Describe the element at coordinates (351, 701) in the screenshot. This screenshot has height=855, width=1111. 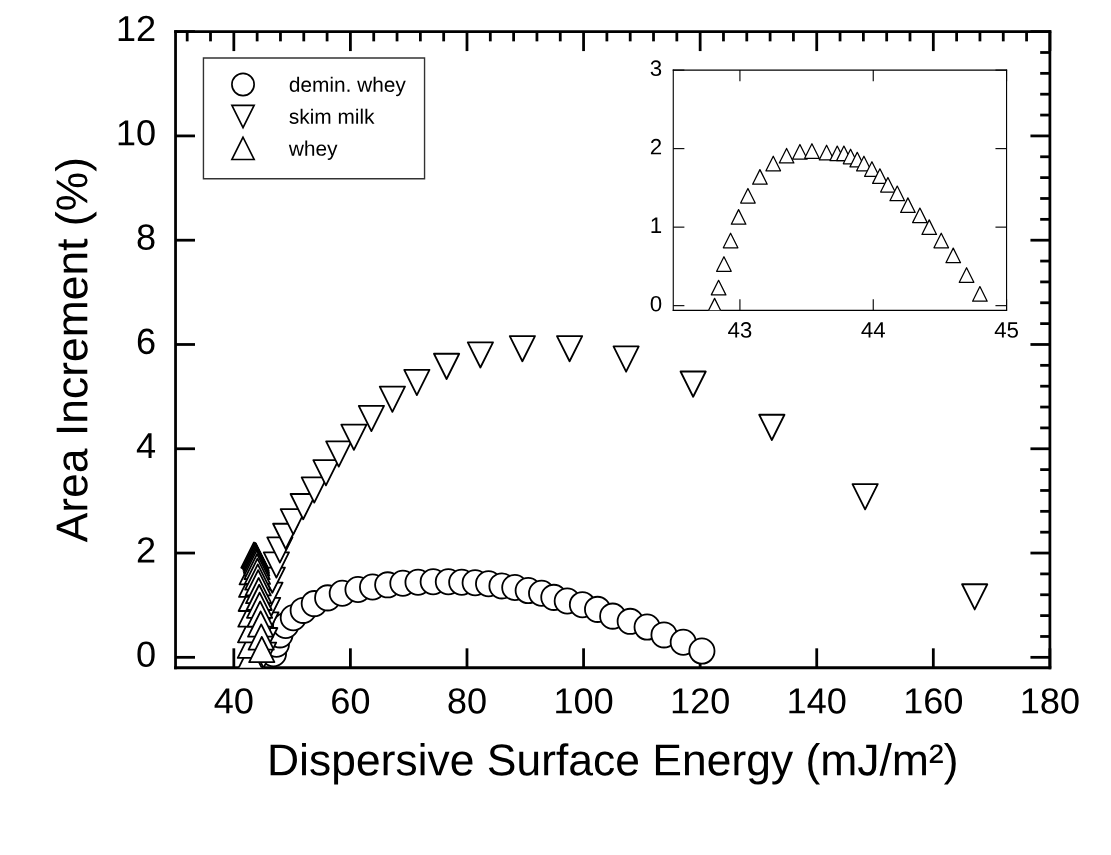
I see `x-tick-label: 60` at that location.